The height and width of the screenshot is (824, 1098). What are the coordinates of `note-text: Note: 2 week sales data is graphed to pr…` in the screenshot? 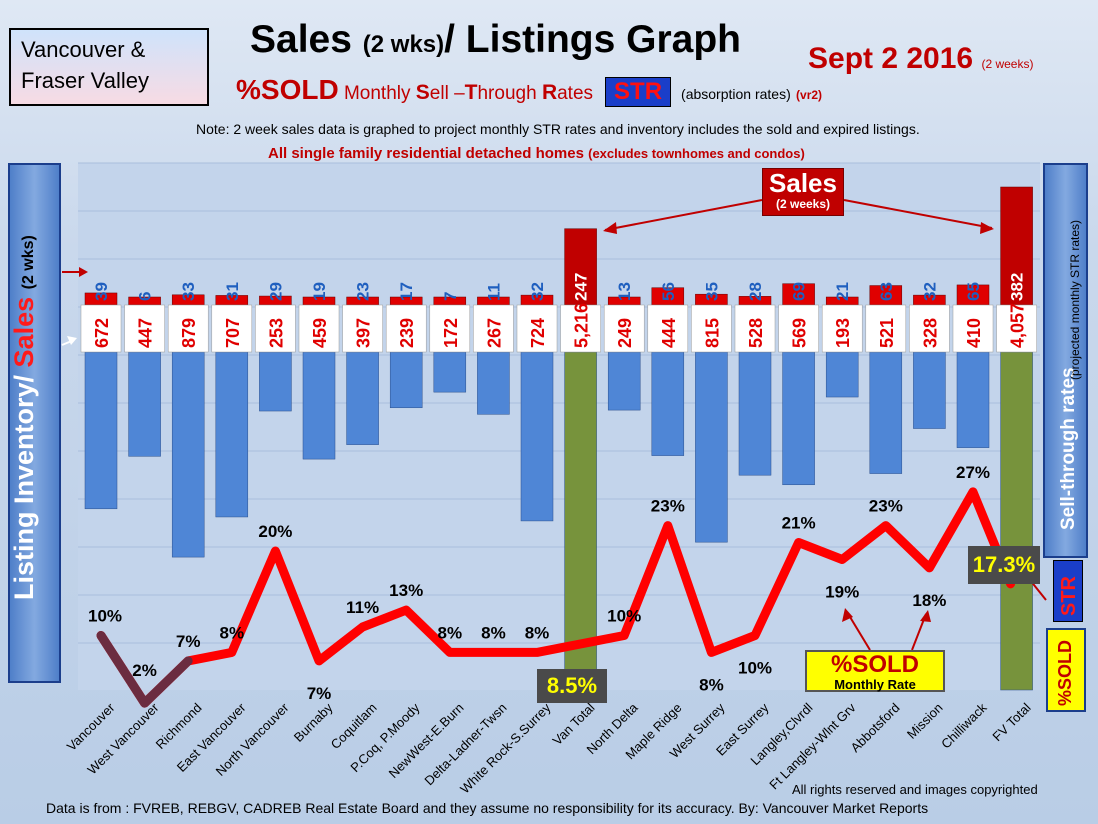 It's located at (558, 129).